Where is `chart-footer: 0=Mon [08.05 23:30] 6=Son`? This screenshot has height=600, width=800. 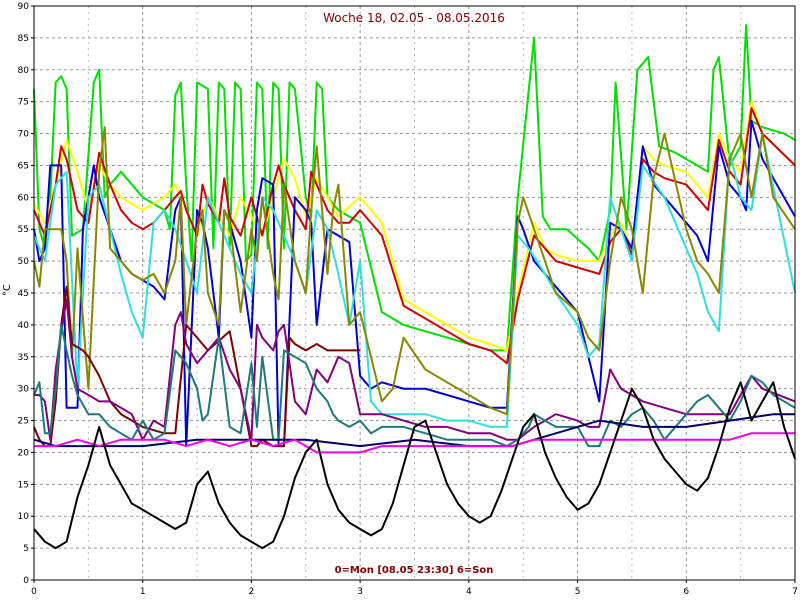 chart-footer: 0=Mon [08.05 23:30] 6=Son is located at coordinates (414, 570).